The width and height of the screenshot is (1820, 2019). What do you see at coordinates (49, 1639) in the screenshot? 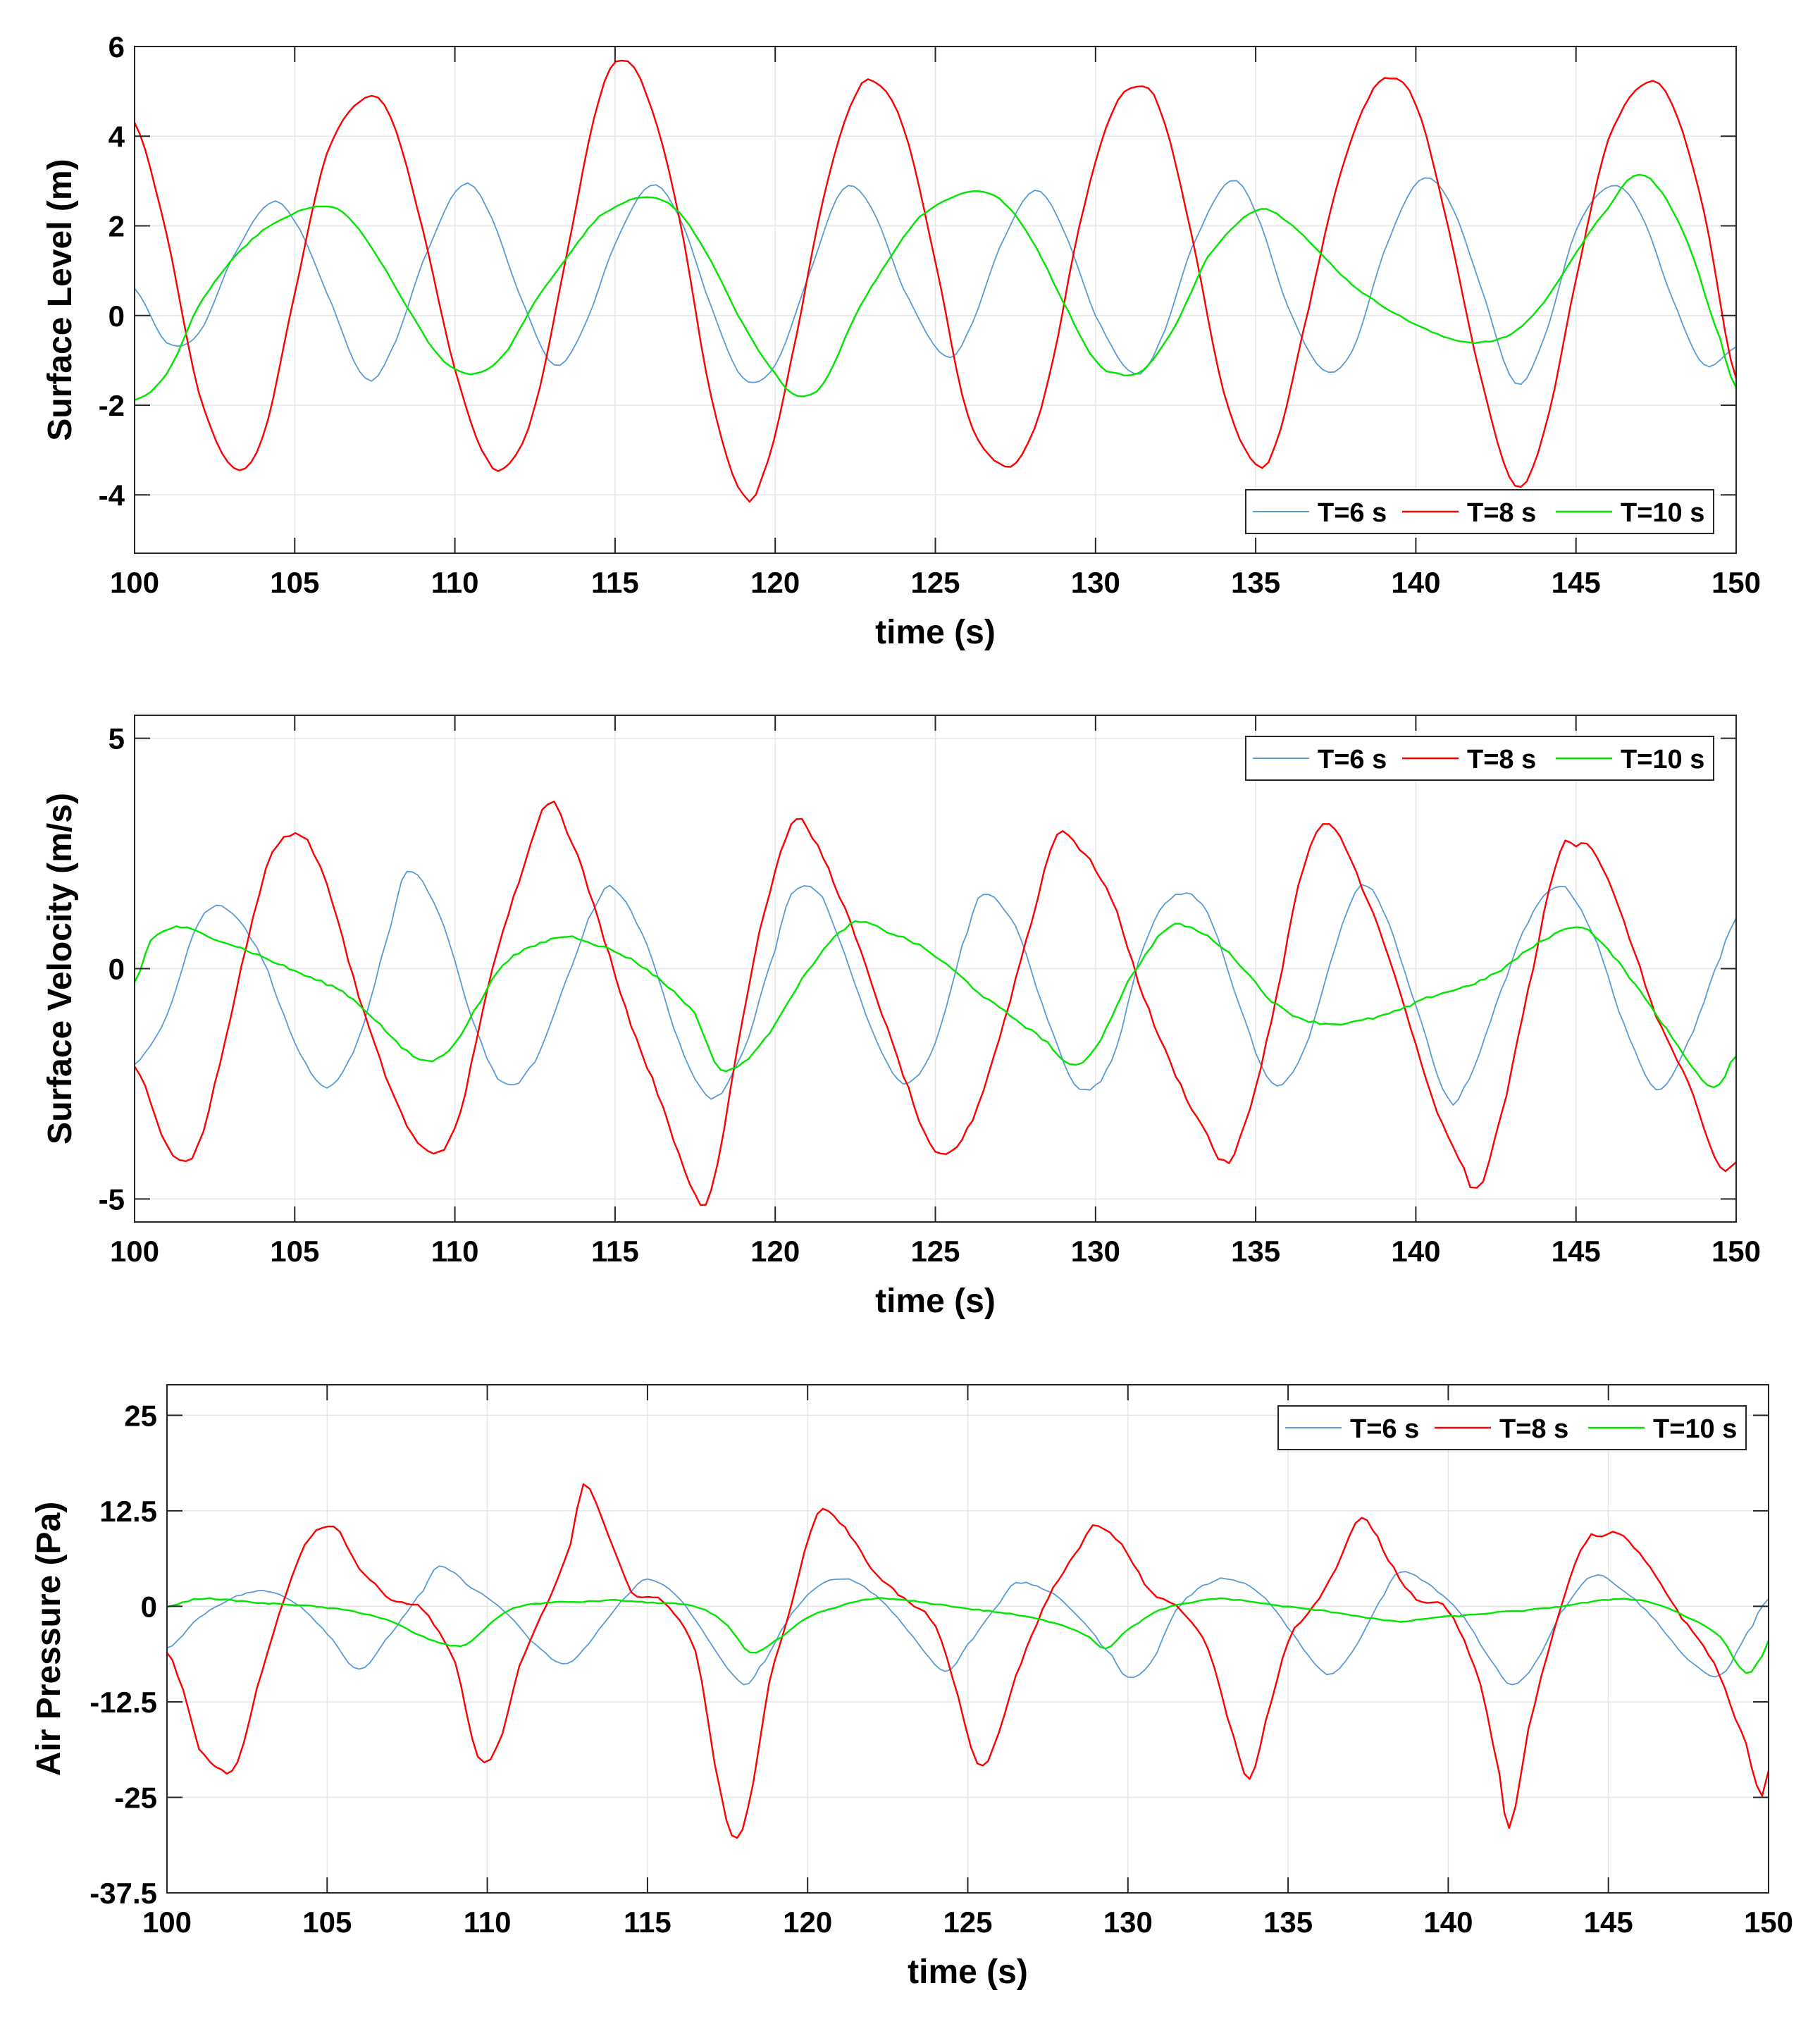
I see `y-axis-label: Air Pressure (Pa)` at bounding box center [49, 1639].